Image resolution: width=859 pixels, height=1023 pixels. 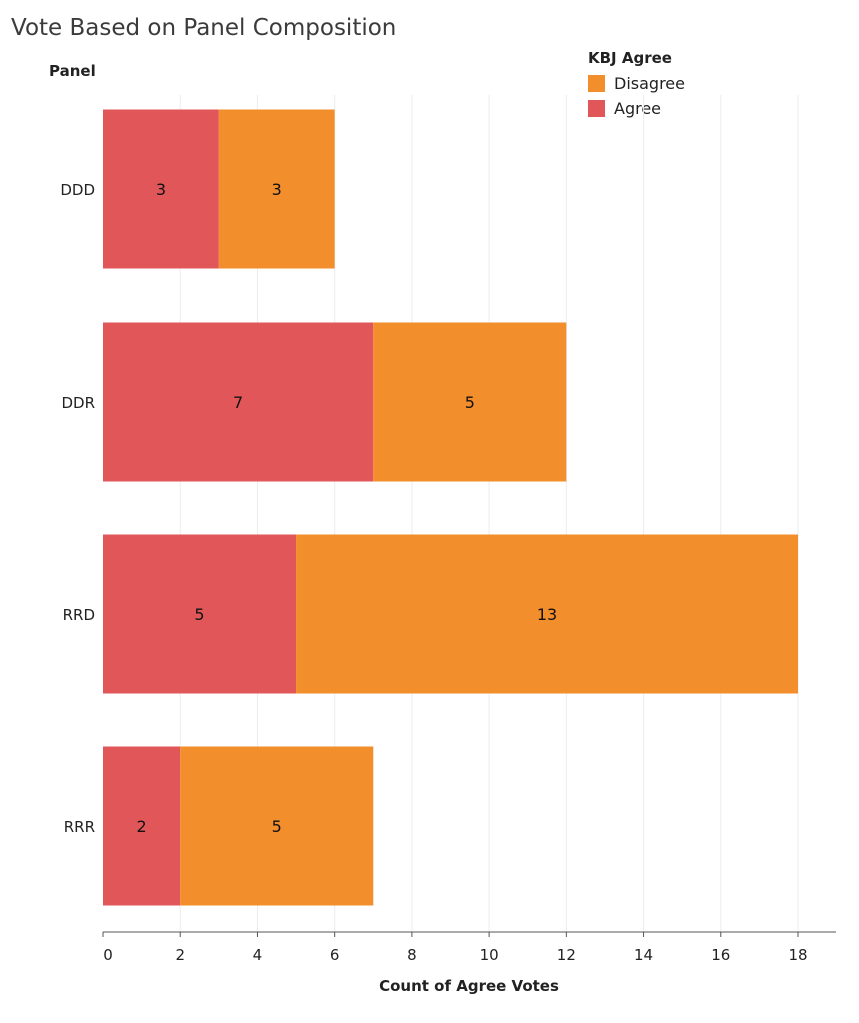 I want to click on x-tick-label: 18, so click(x=797, y=955).